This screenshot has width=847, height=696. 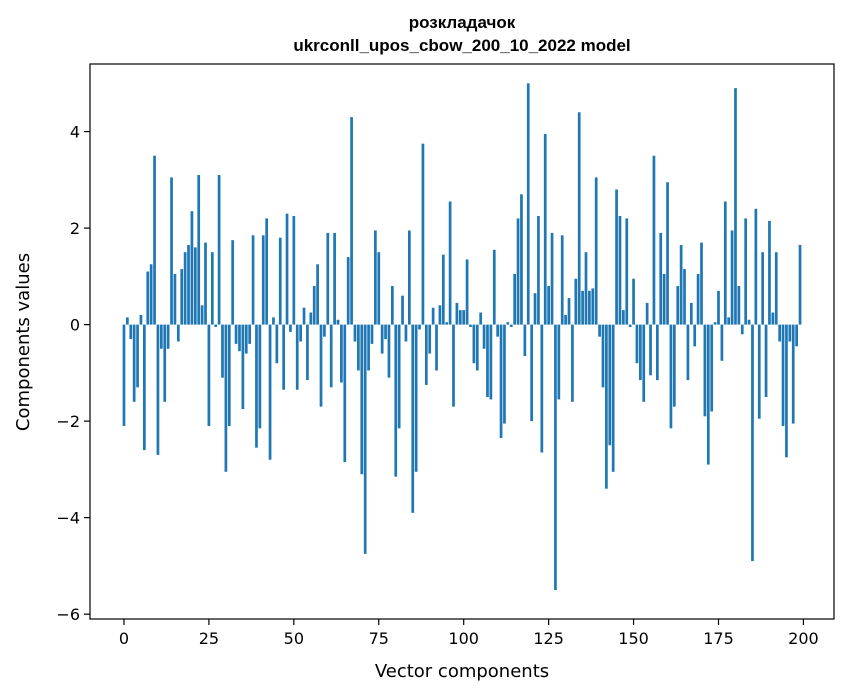 I want to click on y-tick-label: −2, so click(x=68, y=421).